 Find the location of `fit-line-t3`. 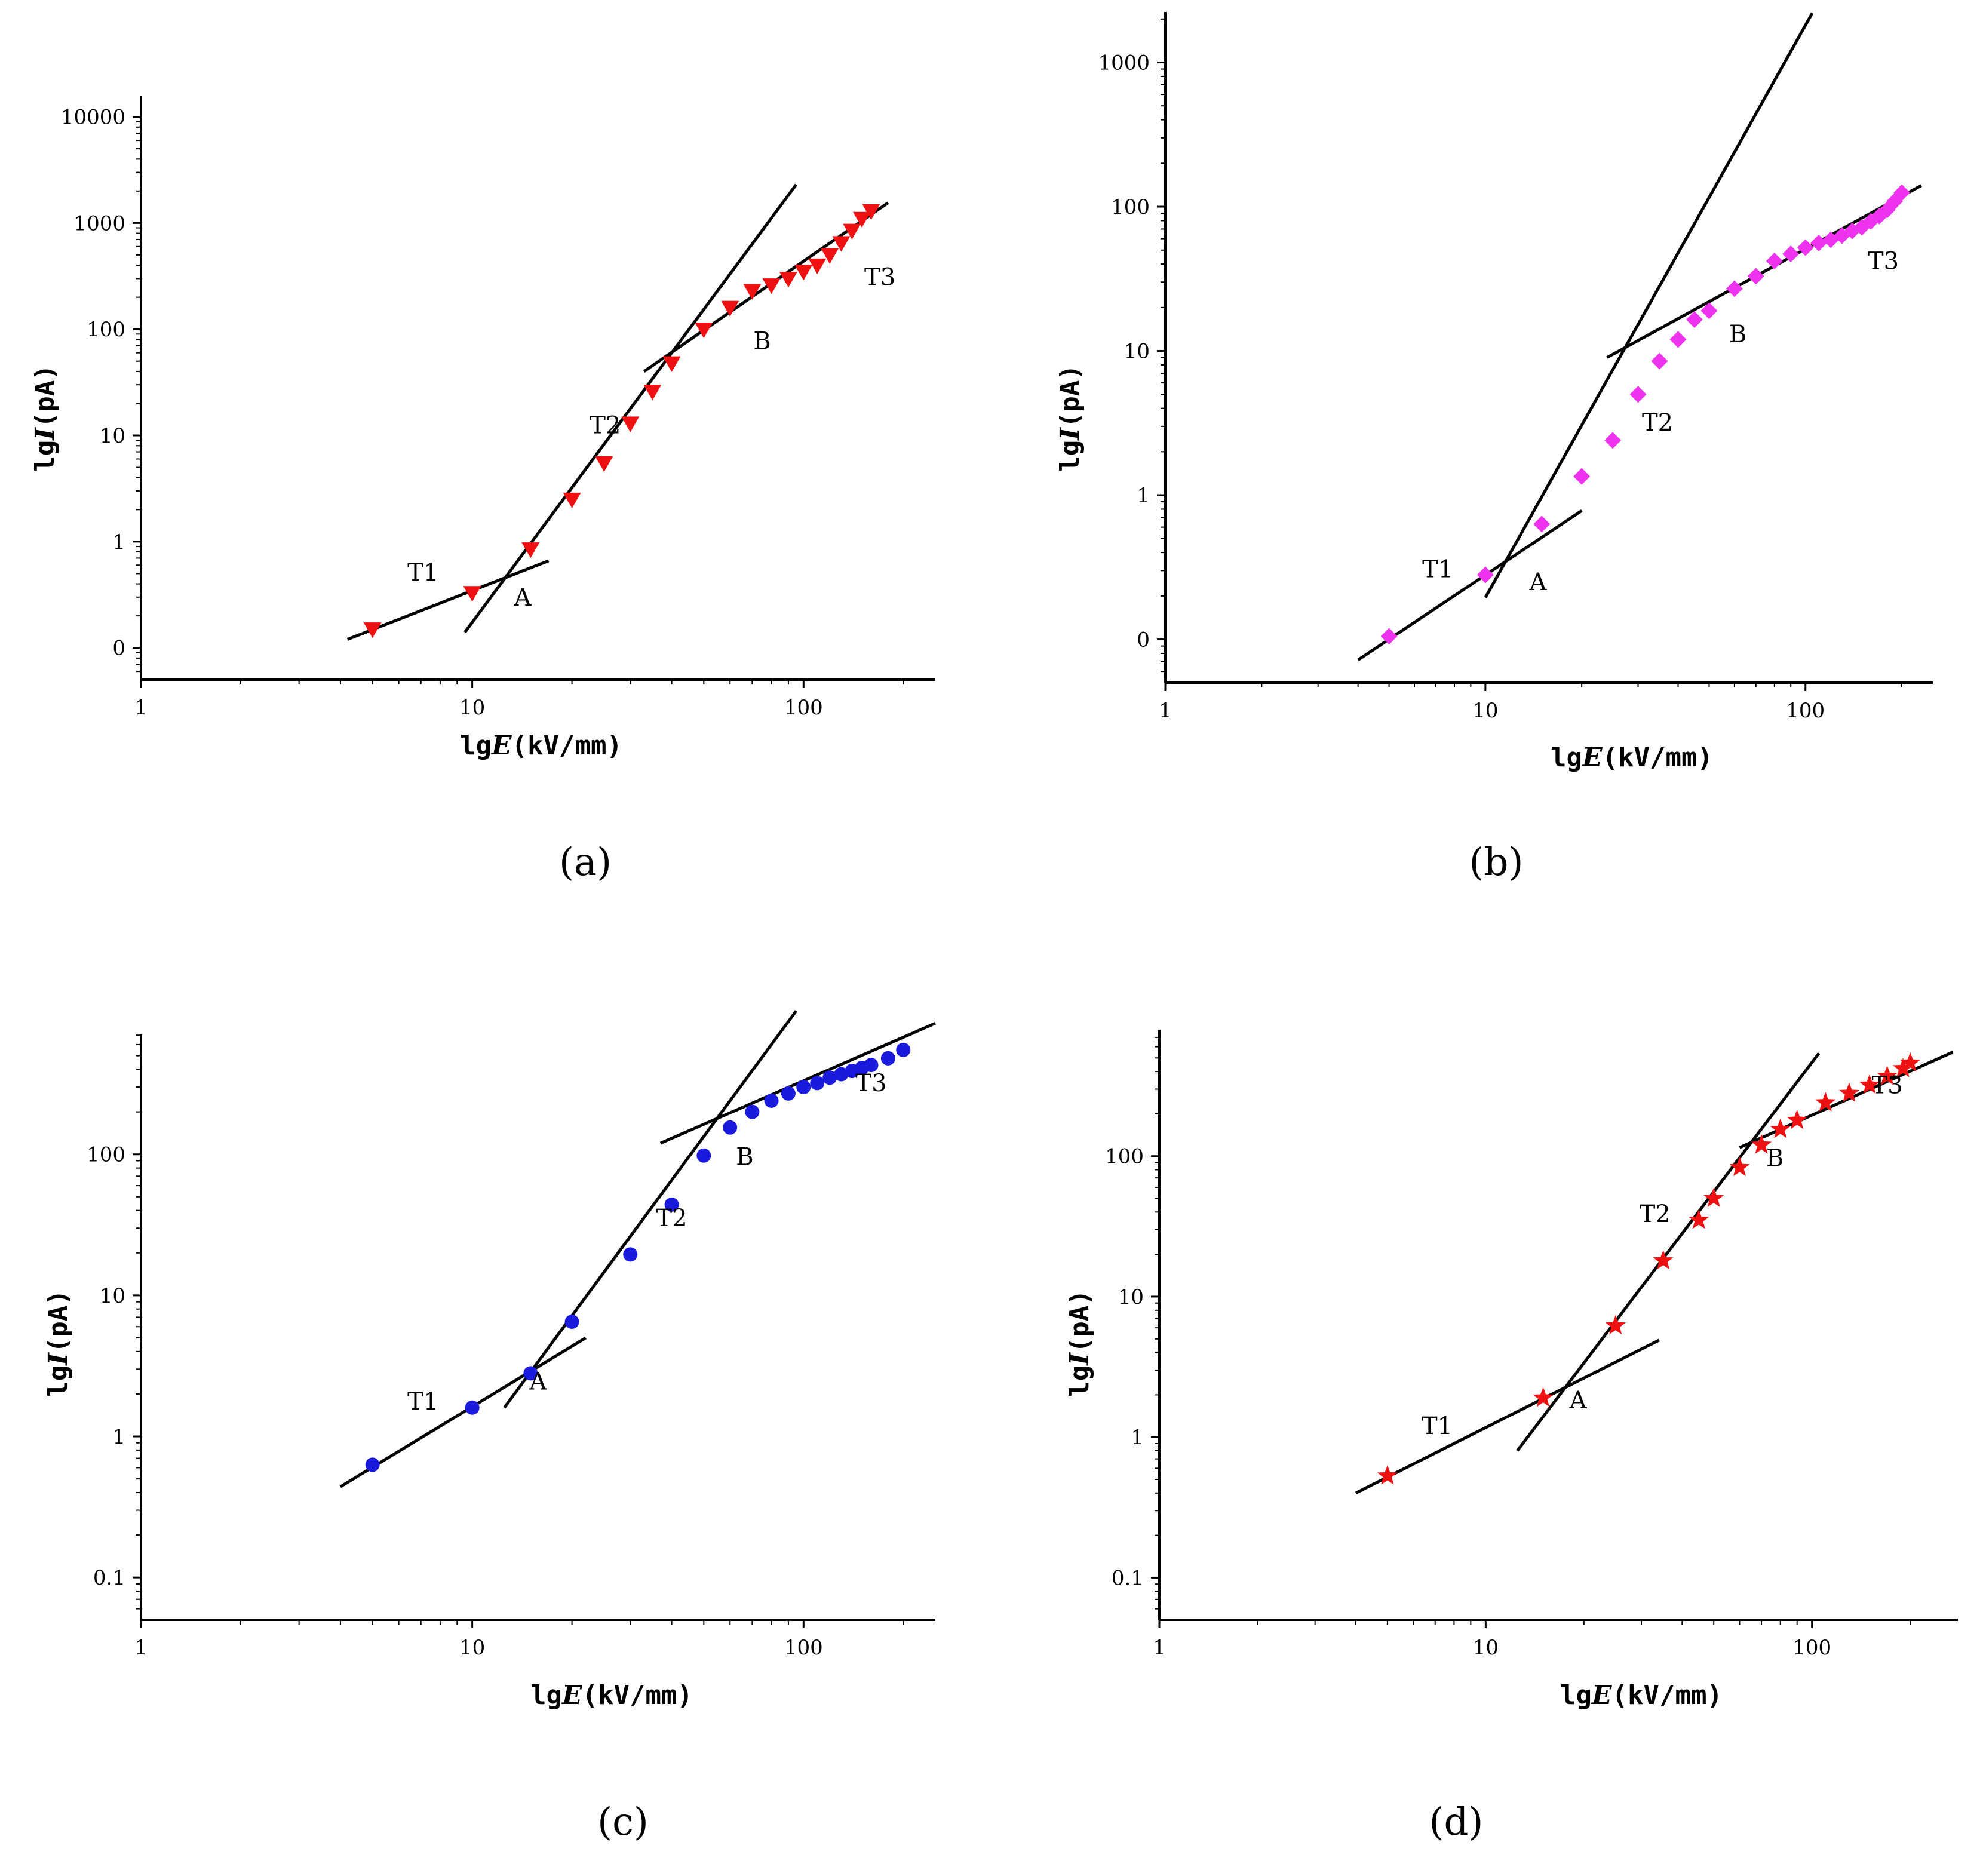

fit-line-t3 is located at coordinates (1764, 271).